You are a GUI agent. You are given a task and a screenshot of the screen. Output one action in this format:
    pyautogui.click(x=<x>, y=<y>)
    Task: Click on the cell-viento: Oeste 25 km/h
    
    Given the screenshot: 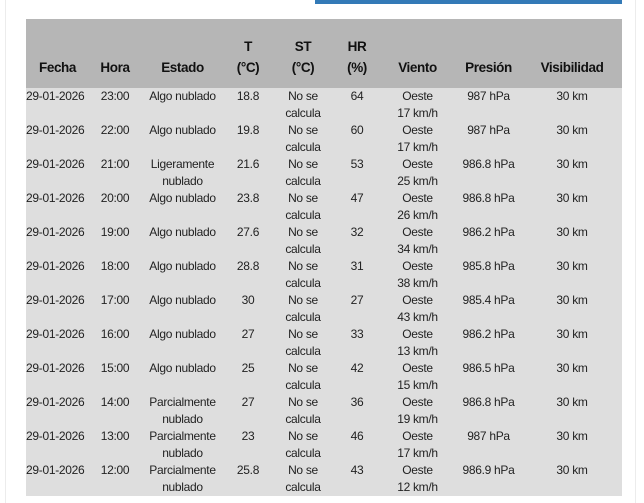 What is the action you would take?
    pyautogui.click(x=417, y=173)
    